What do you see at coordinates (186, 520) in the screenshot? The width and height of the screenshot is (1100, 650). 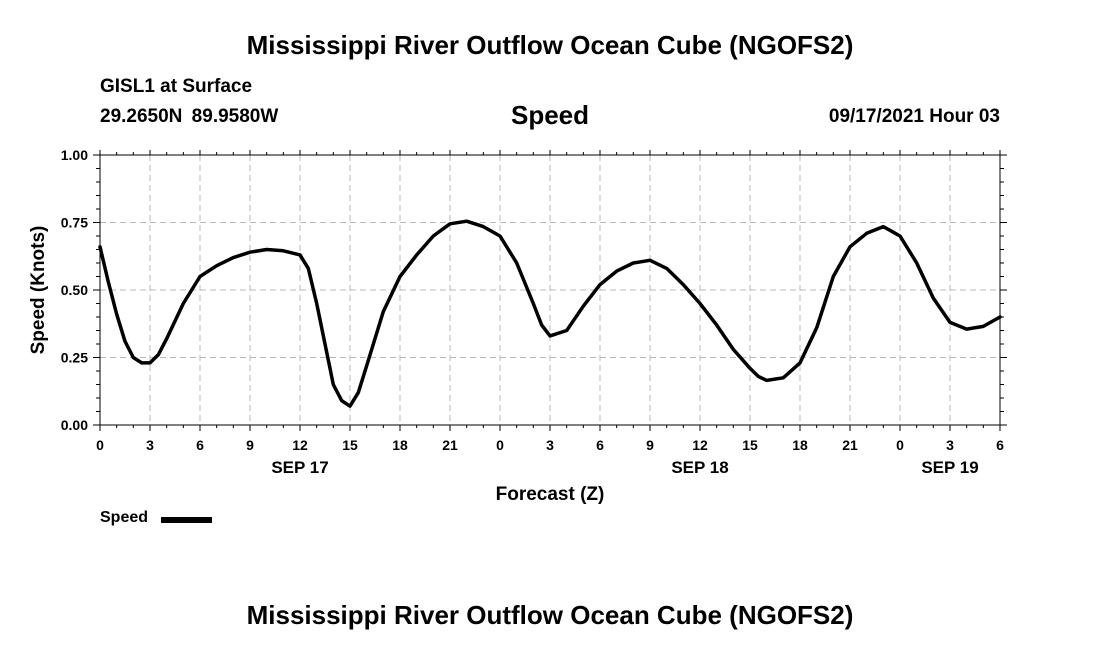 I see `legend-swatch` at bounding box center [186, 520].